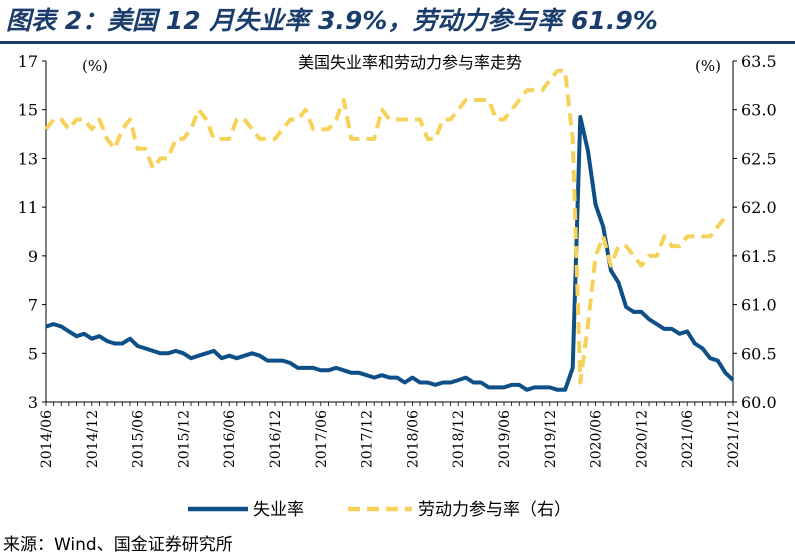  Describe the element at coordinates (597, 439) in the screenshot. I see `x-tick-label: 2020/06` at that location.